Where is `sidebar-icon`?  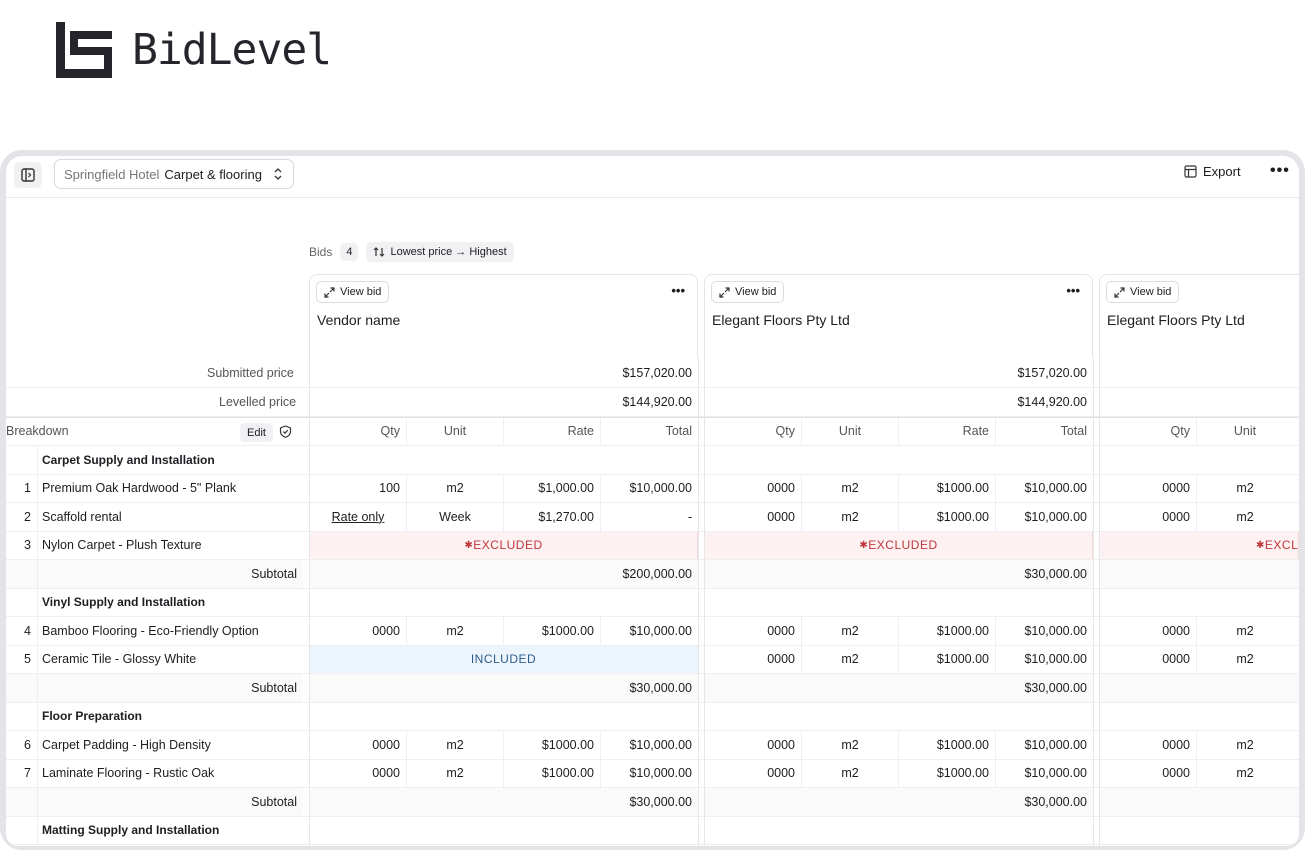 sidebar-icon is located at coordinates (28, 175).